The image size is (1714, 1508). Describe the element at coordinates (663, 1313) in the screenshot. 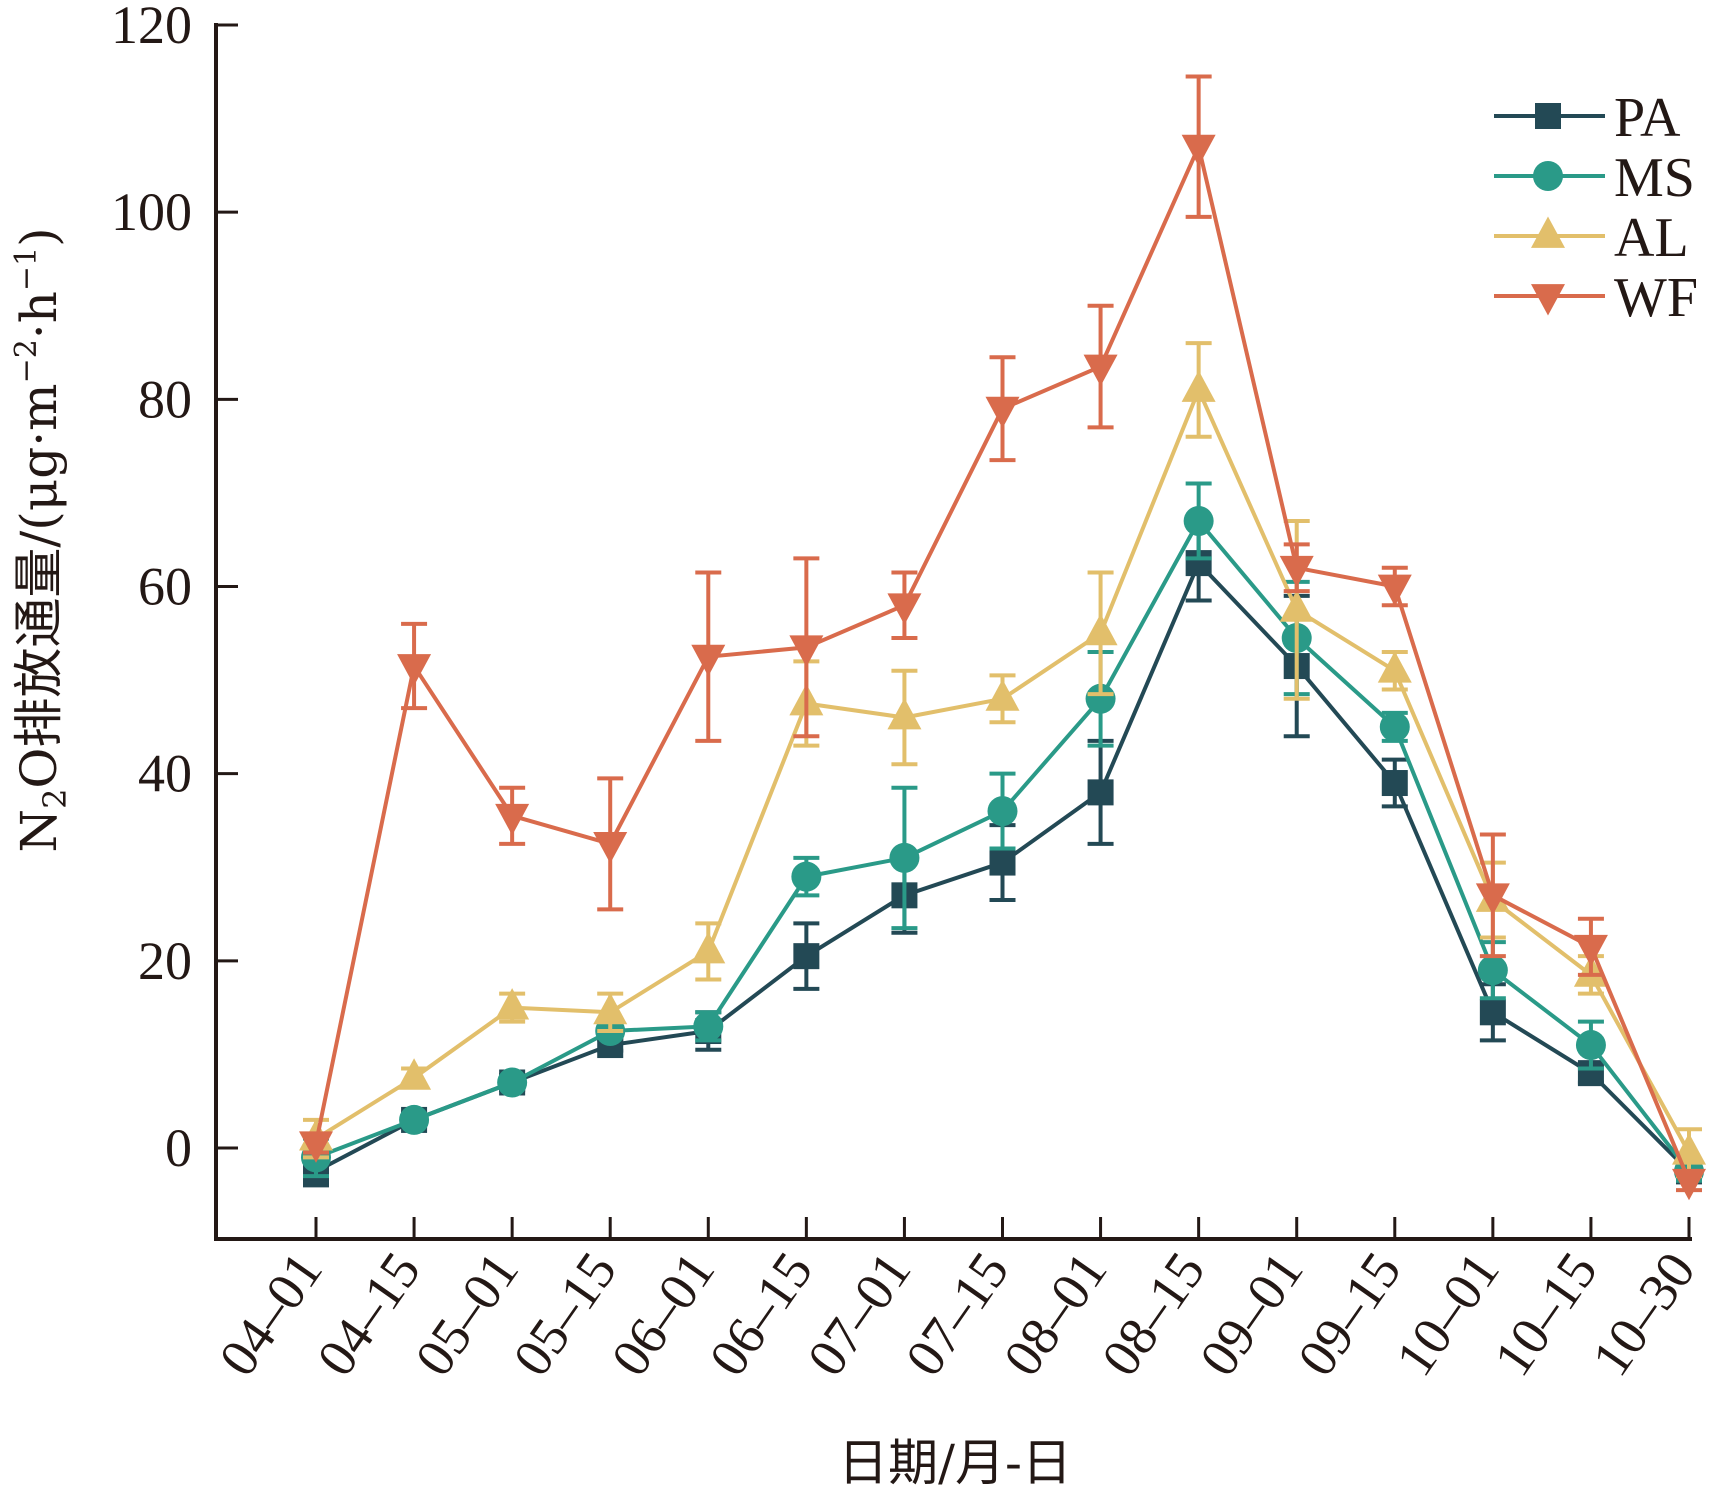

I see `x-tick-label: 06–01` at that location.